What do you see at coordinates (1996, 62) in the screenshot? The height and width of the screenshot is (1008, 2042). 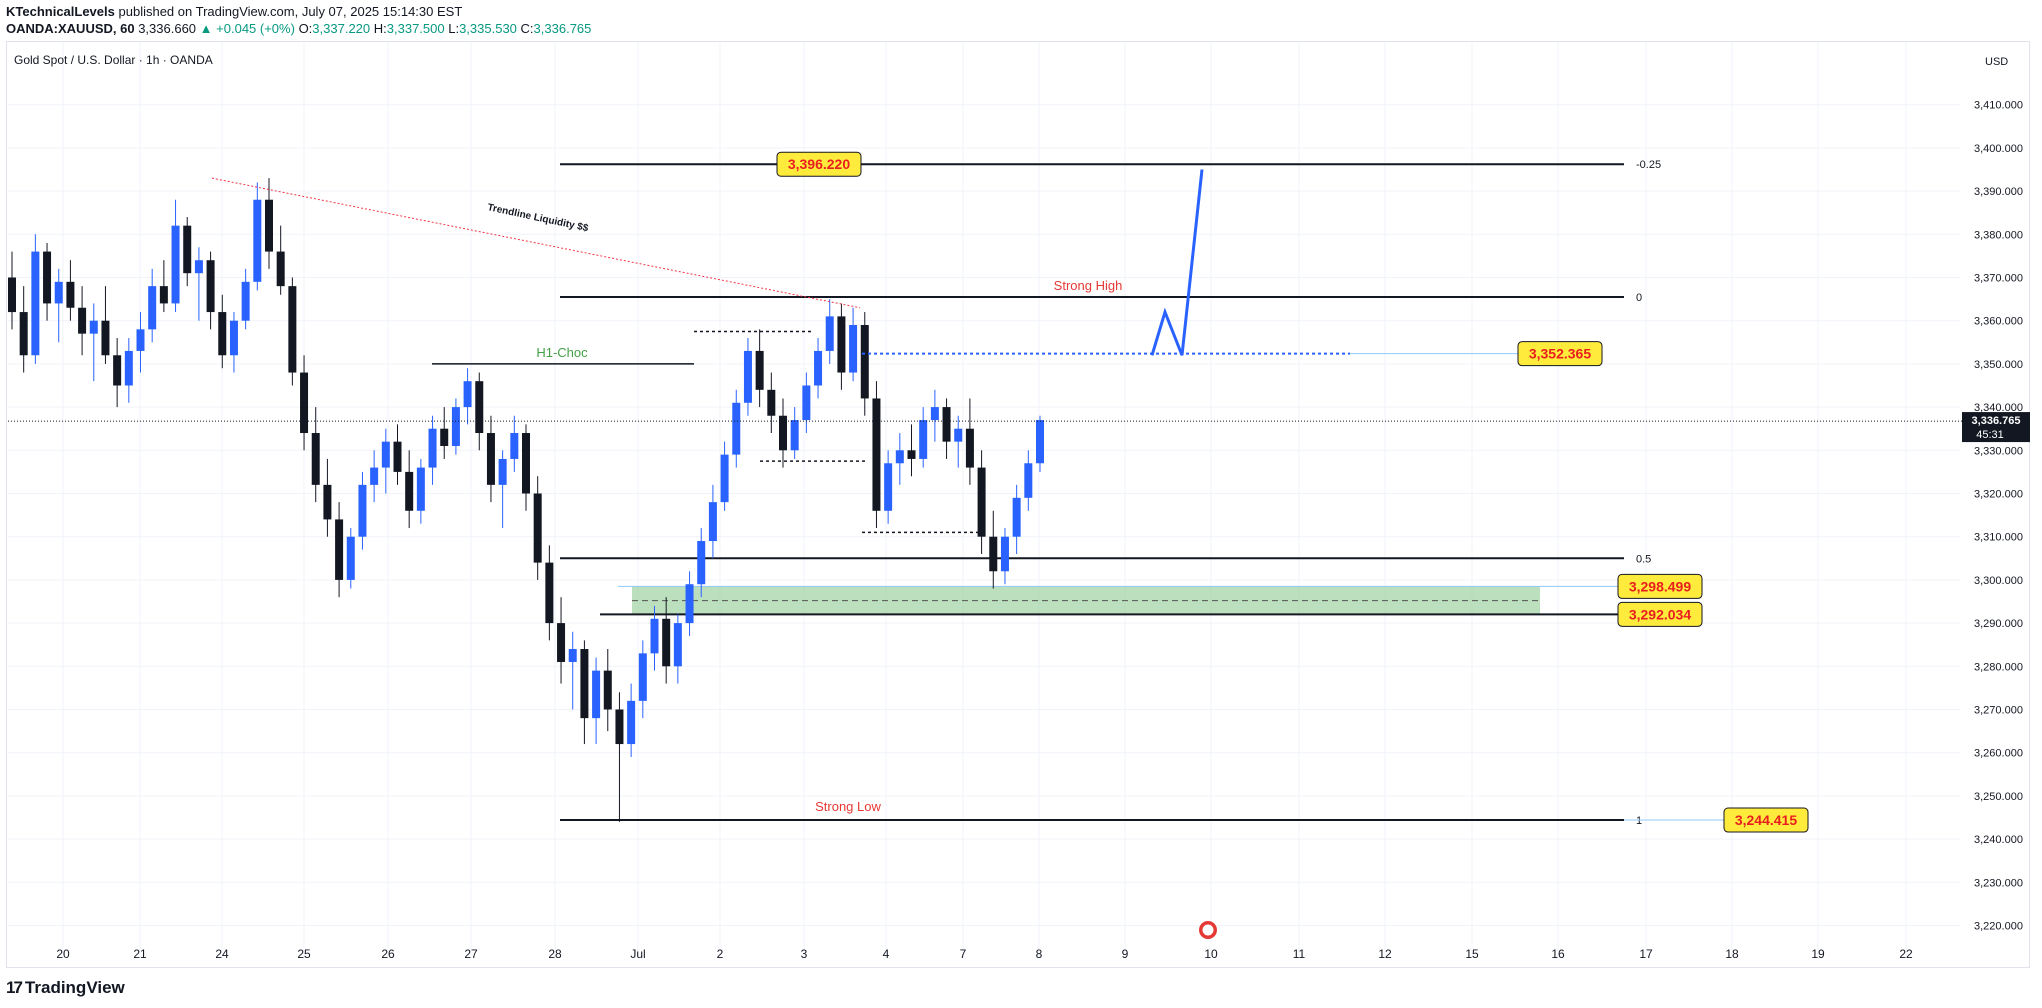 I see `currency-label: USD` at bounding box center [1996, 62].